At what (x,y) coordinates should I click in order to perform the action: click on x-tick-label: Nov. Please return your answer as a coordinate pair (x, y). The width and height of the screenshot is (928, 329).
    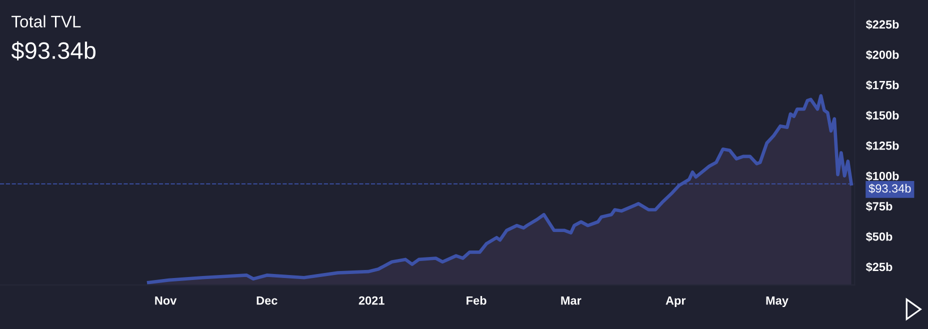
    Looking at the image, I should click on (166, 300).